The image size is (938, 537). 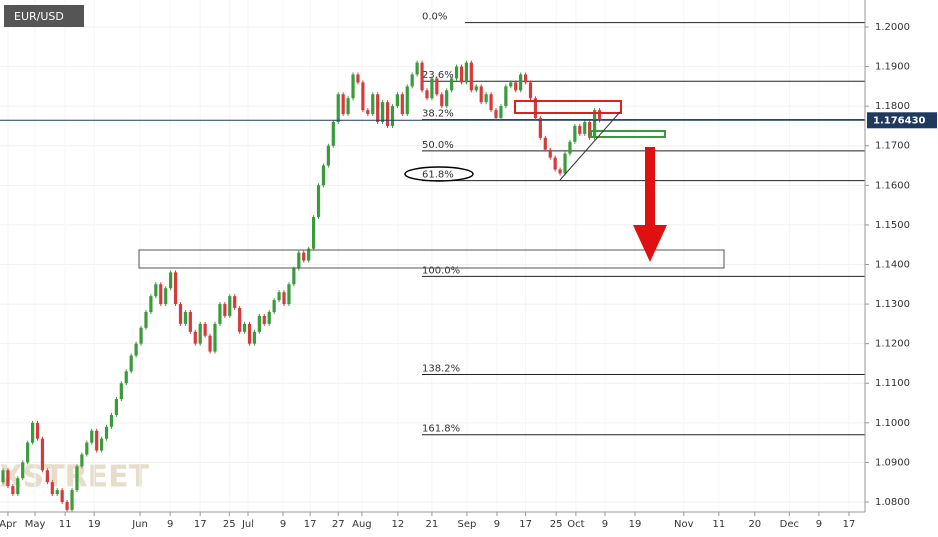 What do you see at coordinates (438, 75) in the screenshot?
I see `fib-label: 23.6%` at bounding box center [438, 75].